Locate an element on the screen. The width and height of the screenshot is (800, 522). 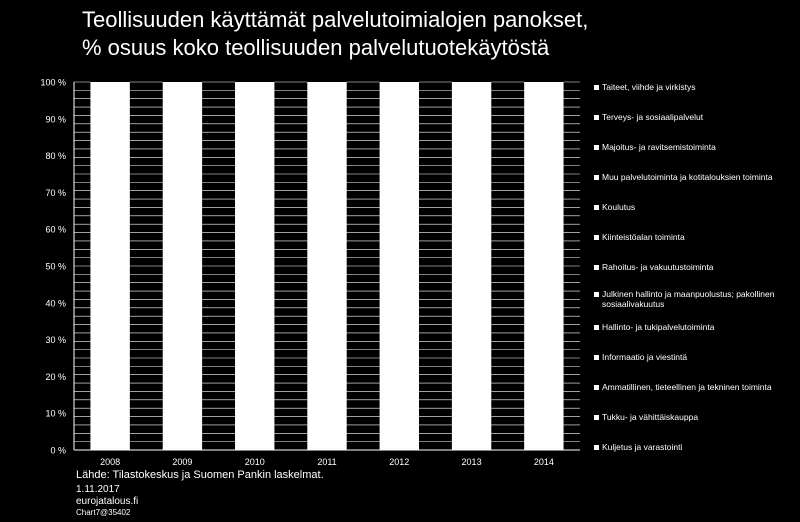
y-tick-label: 50 % is located at coordinates (55, 267).